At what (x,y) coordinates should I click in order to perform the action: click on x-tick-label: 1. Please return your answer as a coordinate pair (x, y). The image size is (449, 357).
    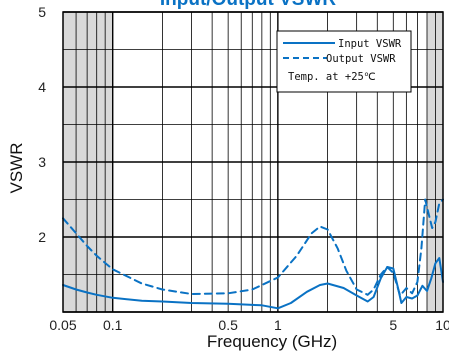
    Looking at the image, I should click on (278, 325).